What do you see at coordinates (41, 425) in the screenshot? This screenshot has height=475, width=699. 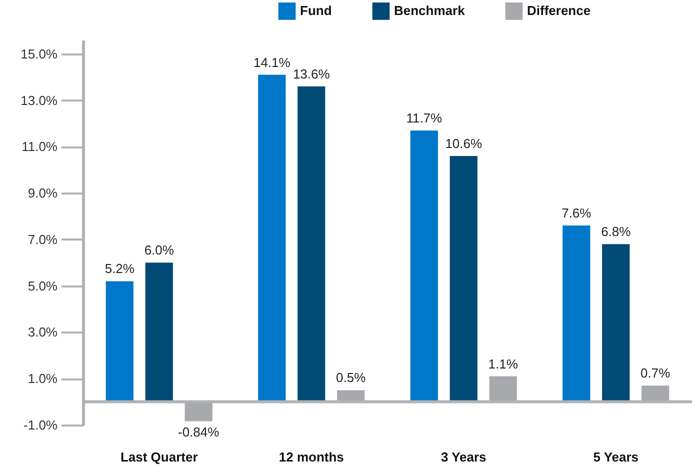 I see `y-tick-label: -1.0%` at bounding box center [41, 425].